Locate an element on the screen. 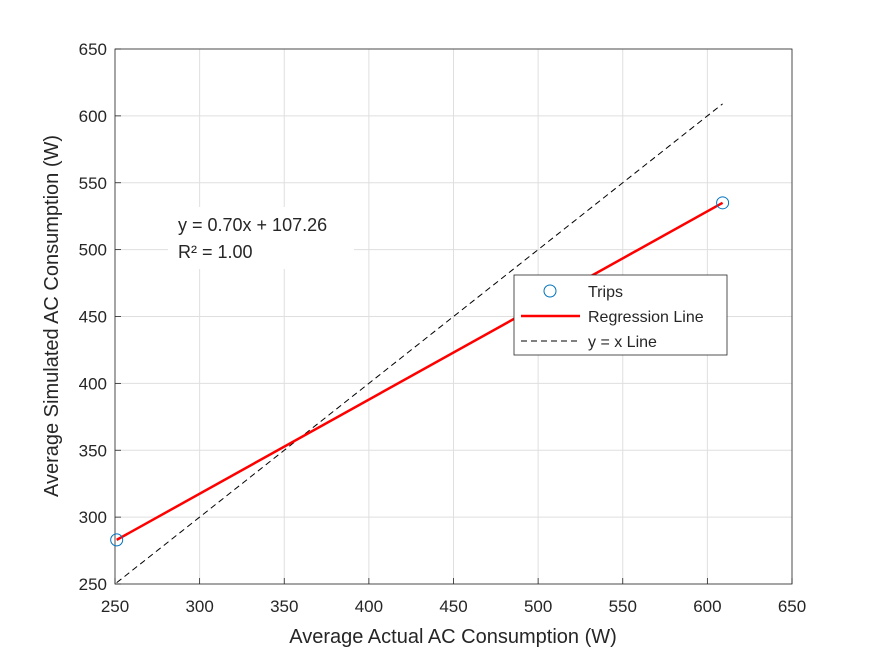 Image resolution: width=875 pixels, height=656 pixels. legend-identity-label: y = x Line is located at coordinates (622, 342).